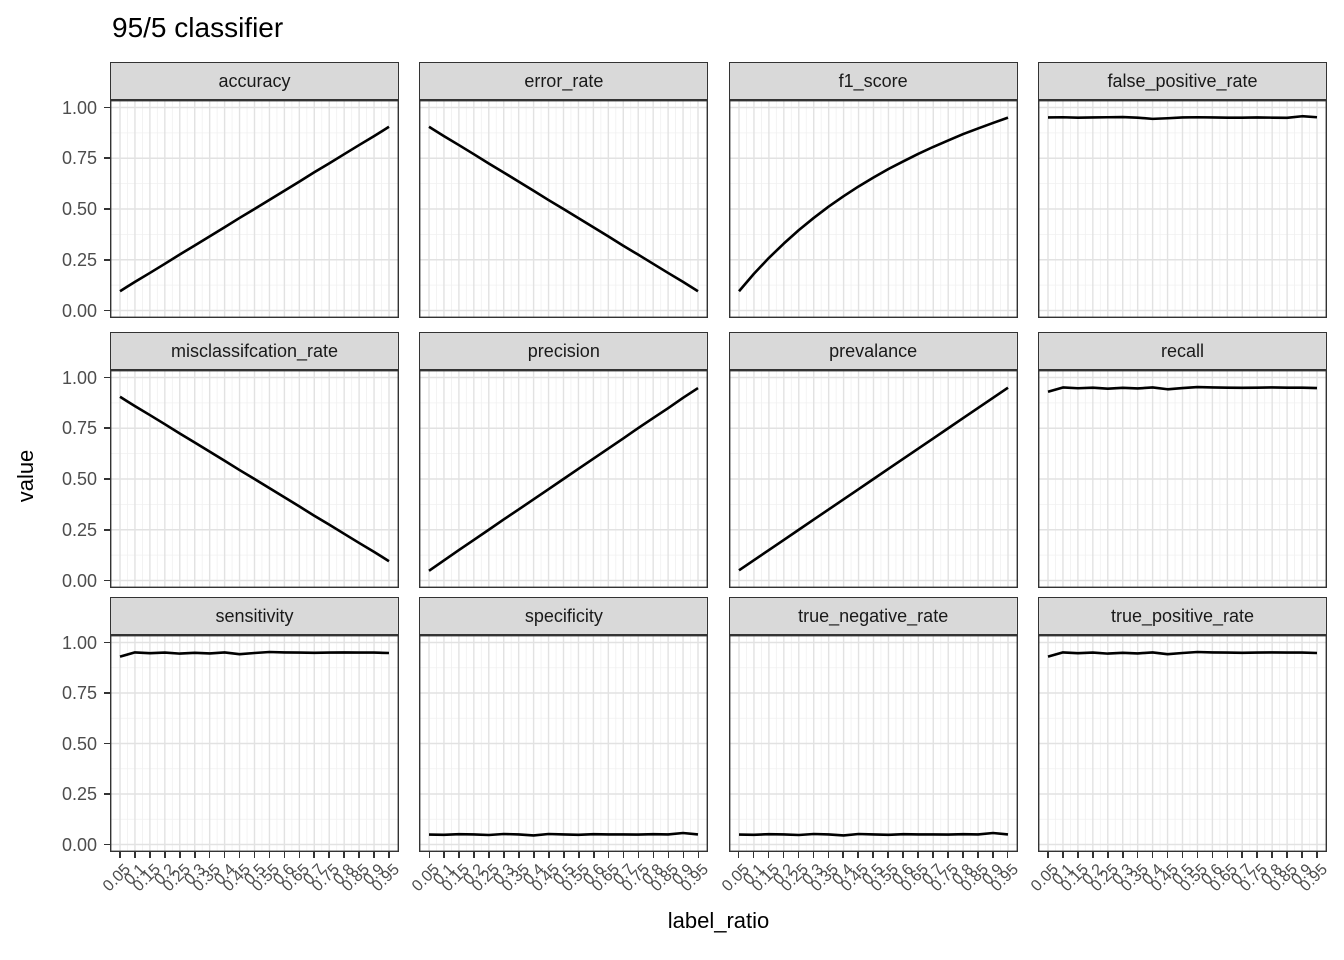 This screenshot has width=1344, height=960. Describe the element at coordinates (25, 476) in the screenshot. I see `y-axis-title: value` at that location.